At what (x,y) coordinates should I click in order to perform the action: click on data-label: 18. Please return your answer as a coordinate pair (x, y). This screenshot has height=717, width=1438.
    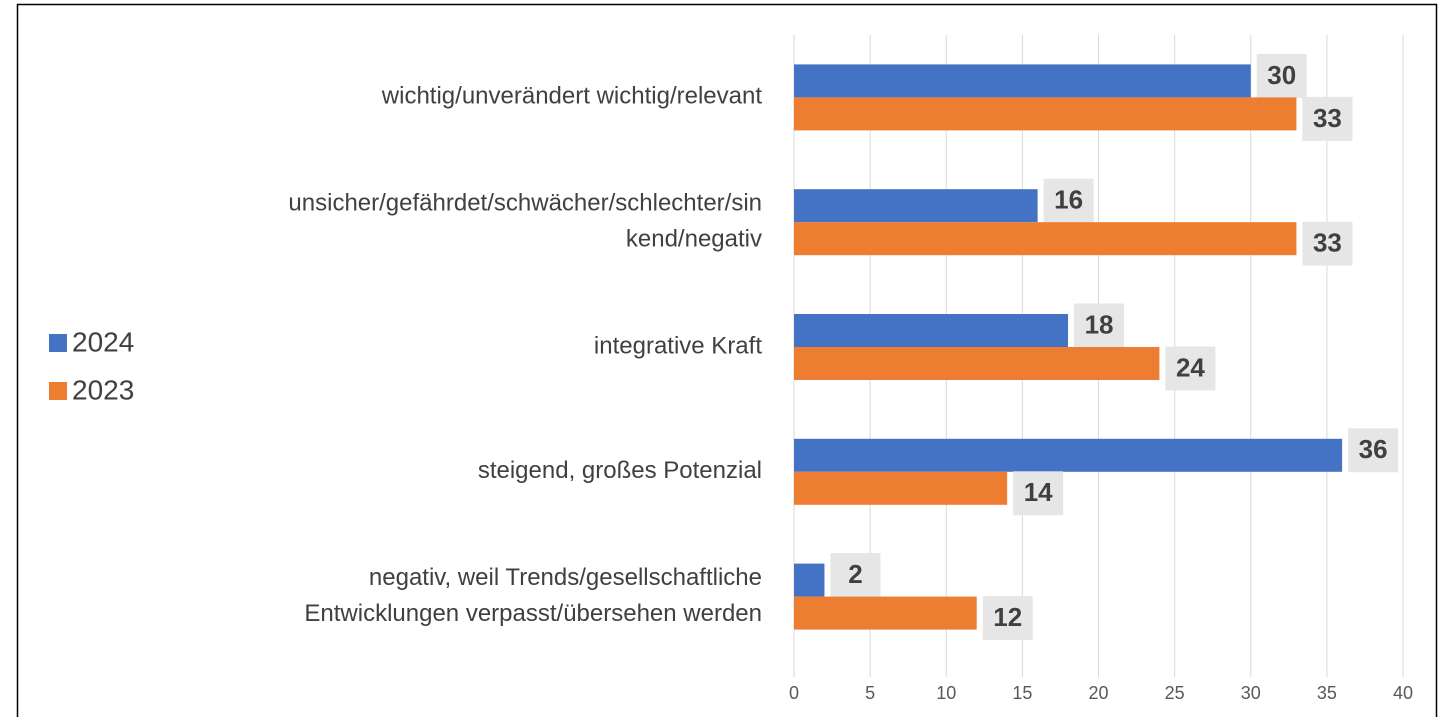
    Looking at the image, I should click on (1099, 324).